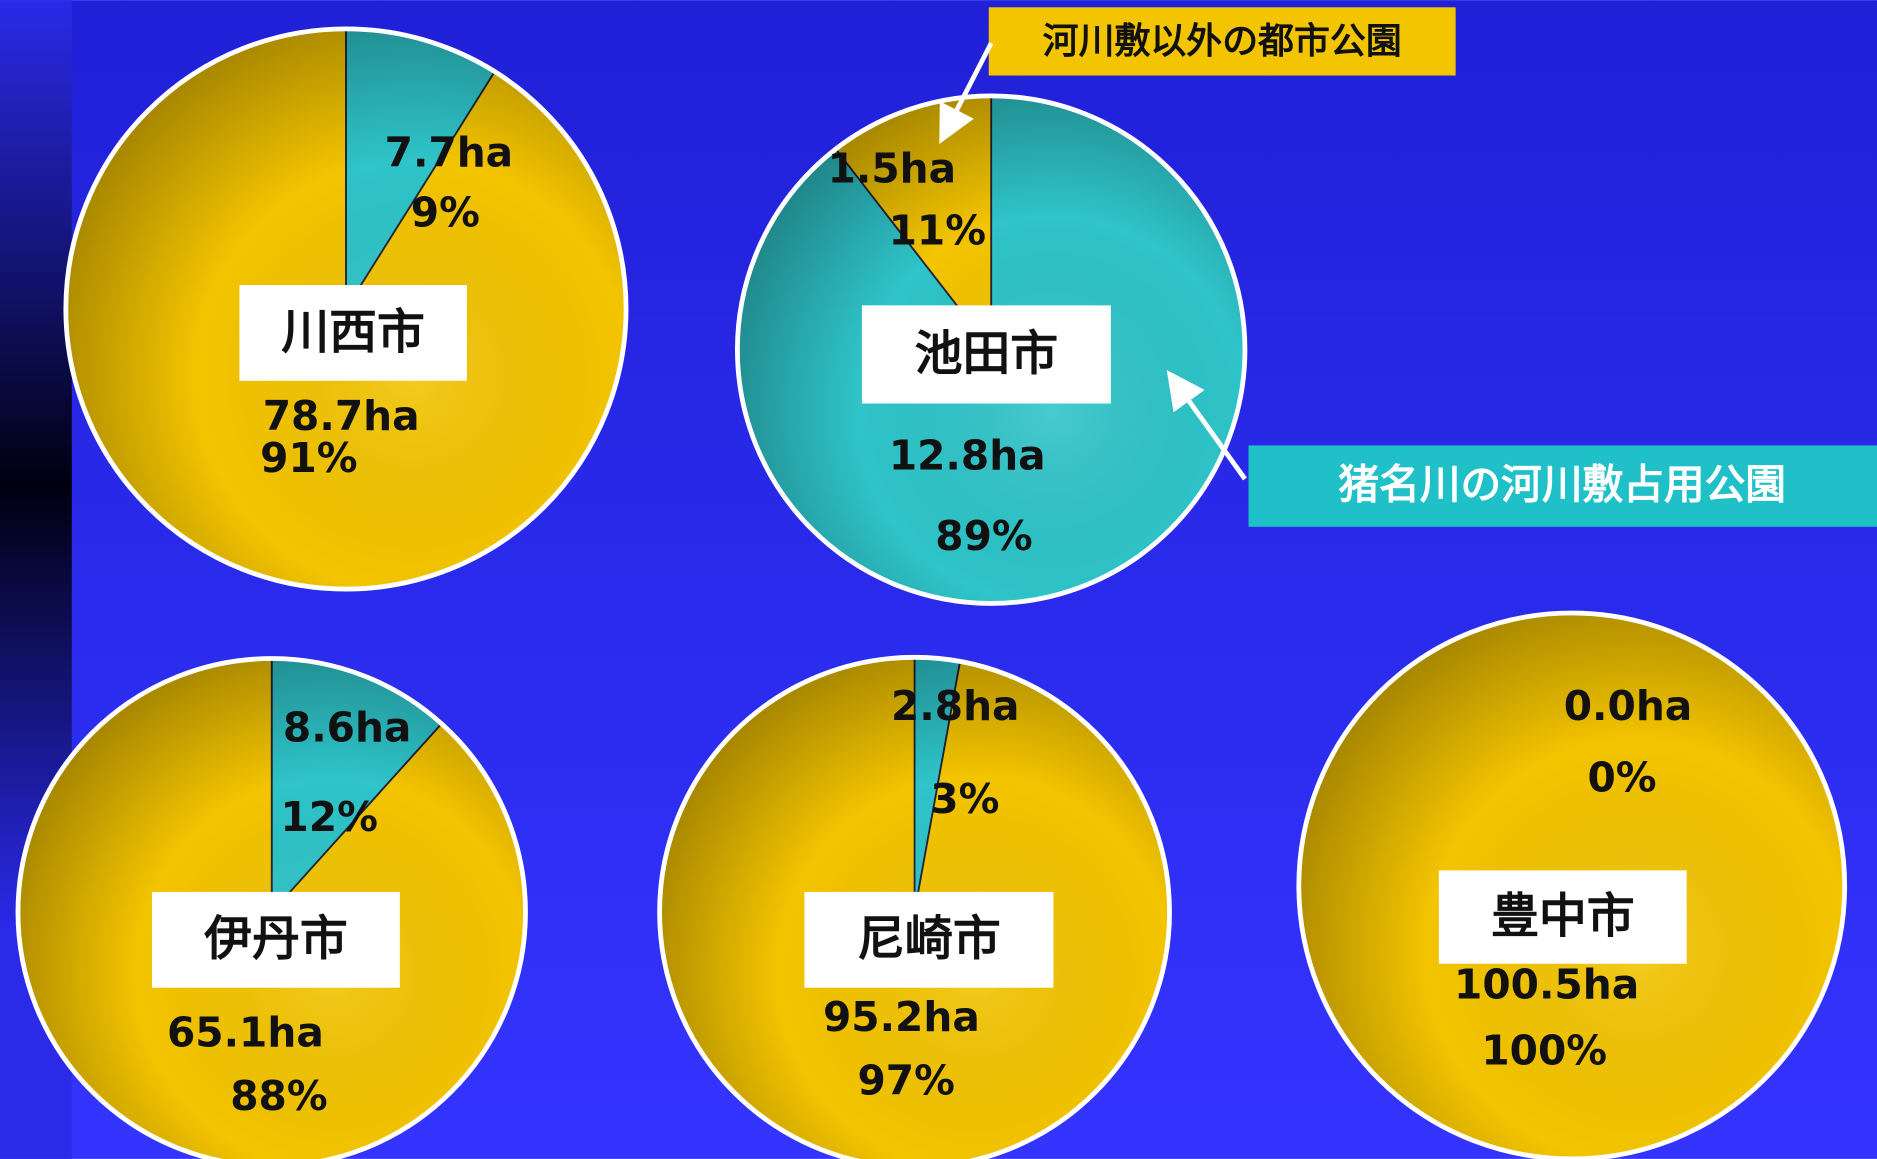 Image resolution: width=1877 pixels, height=1159 pixels. What do you see at coordinates (1621, 778) in the screenshot?
I see `percent-label: 0%` at bounding box center [1621, 778].